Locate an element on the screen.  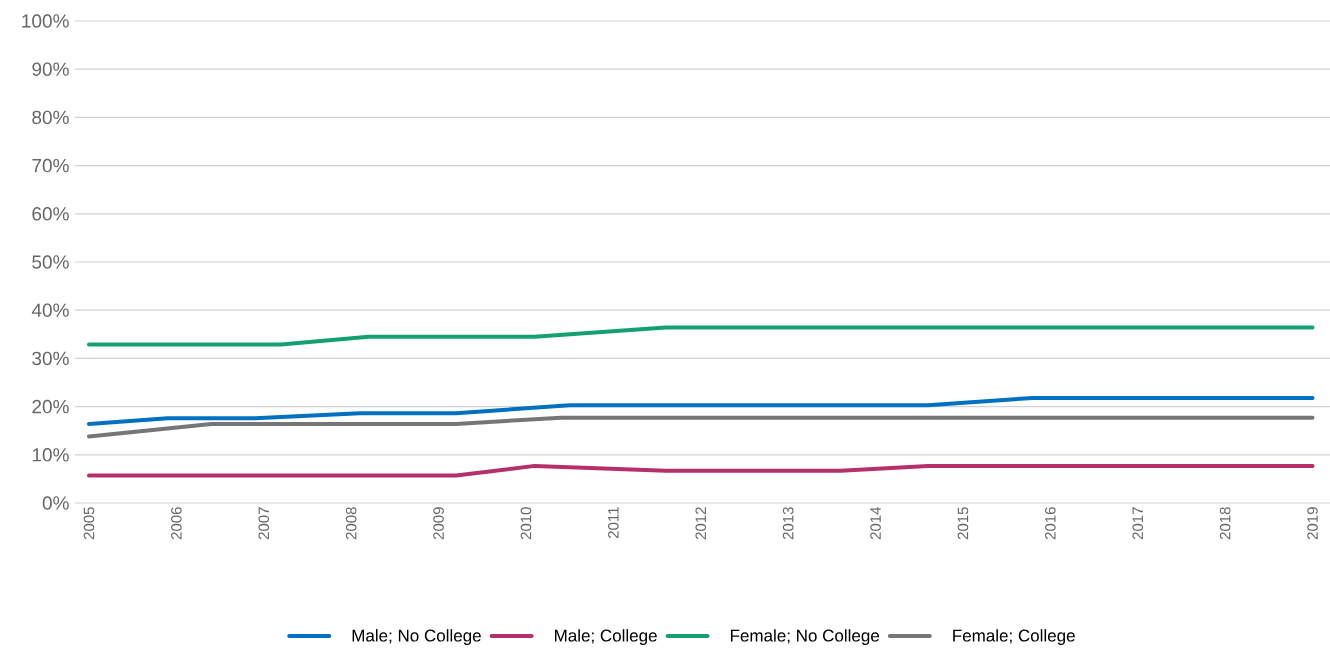
x-tick-label: 2011 is located at coordinates (613, 523).